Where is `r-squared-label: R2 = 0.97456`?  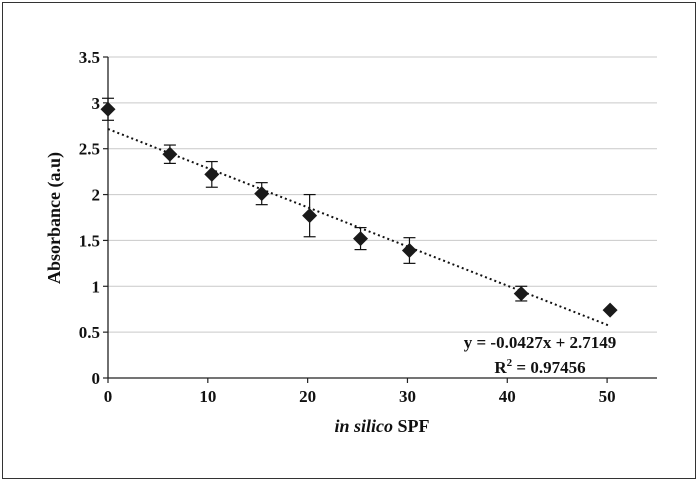
r-squared-label: R2 = 0.97456 is located at coordinates (539, 367).